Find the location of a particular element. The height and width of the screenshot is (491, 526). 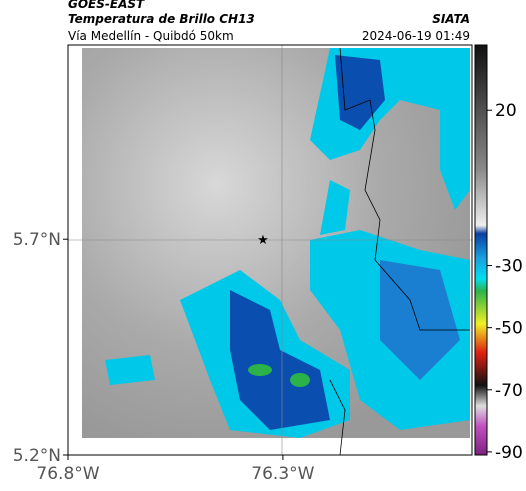

colorbar is located at coordinates (481, 250).